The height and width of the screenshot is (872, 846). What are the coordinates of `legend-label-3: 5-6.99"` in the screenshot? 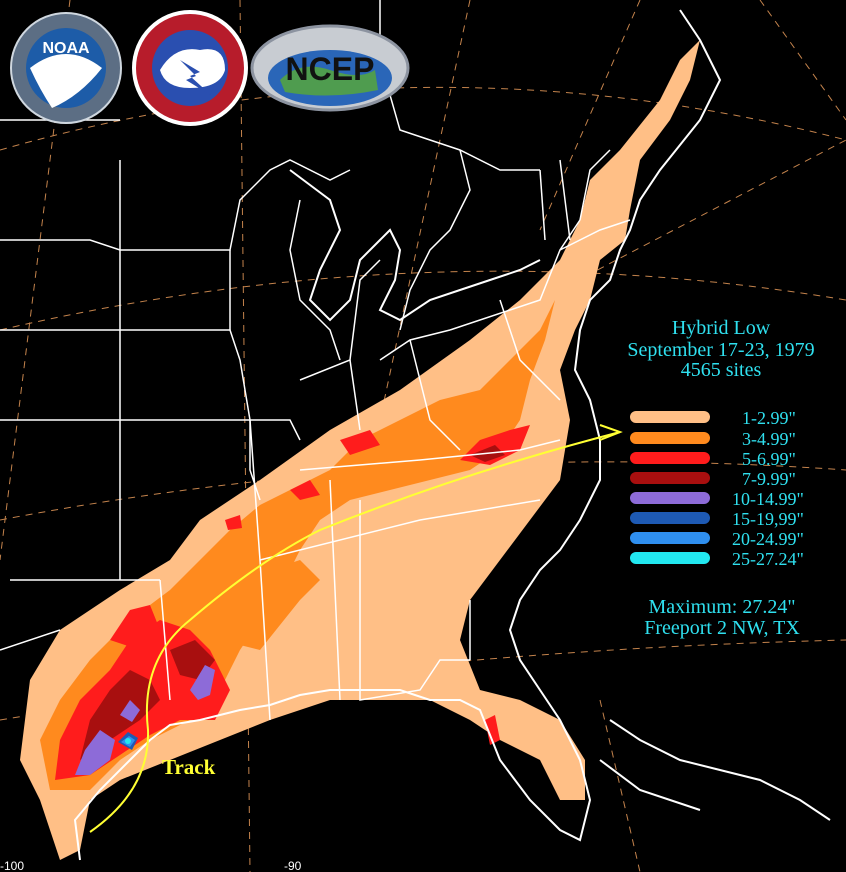 It's located at (769, 459).